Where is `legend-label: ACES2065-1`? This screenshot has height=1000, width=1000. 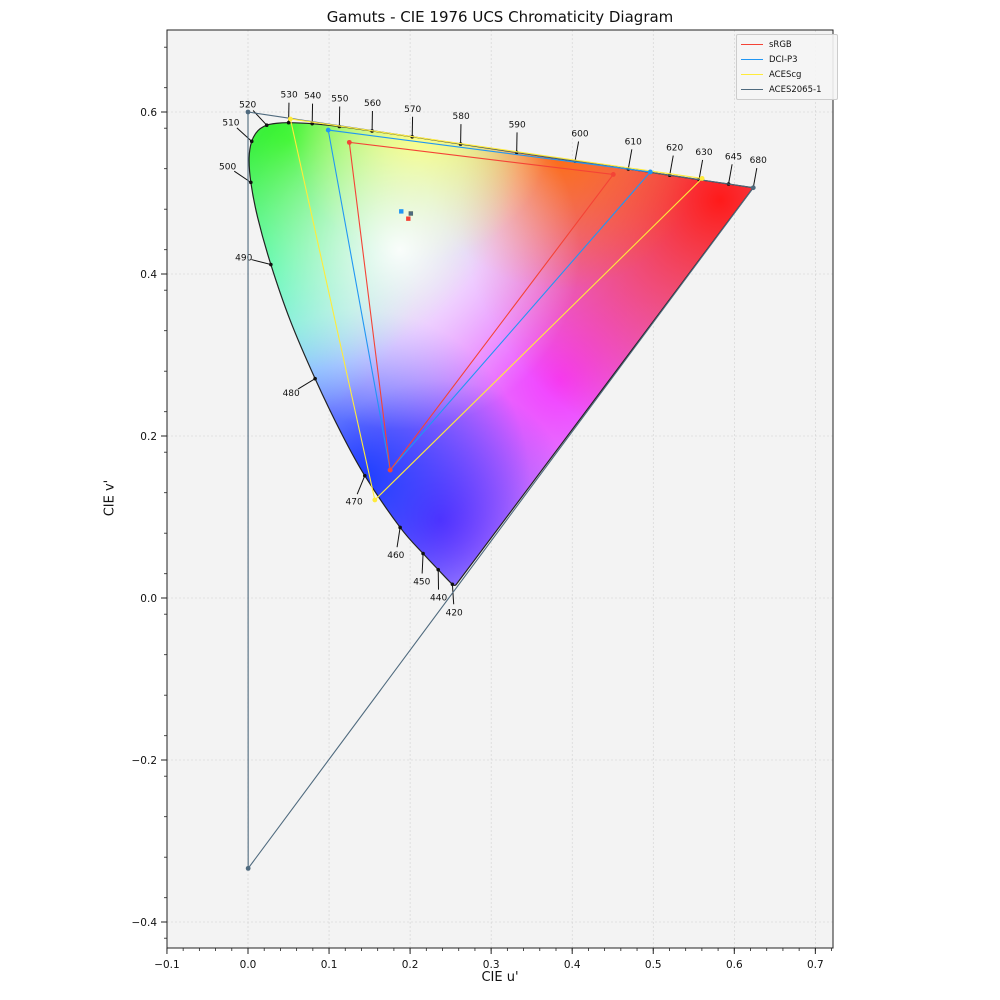 legend-label: ACES2065-1 is located at coordinates (795, 89).